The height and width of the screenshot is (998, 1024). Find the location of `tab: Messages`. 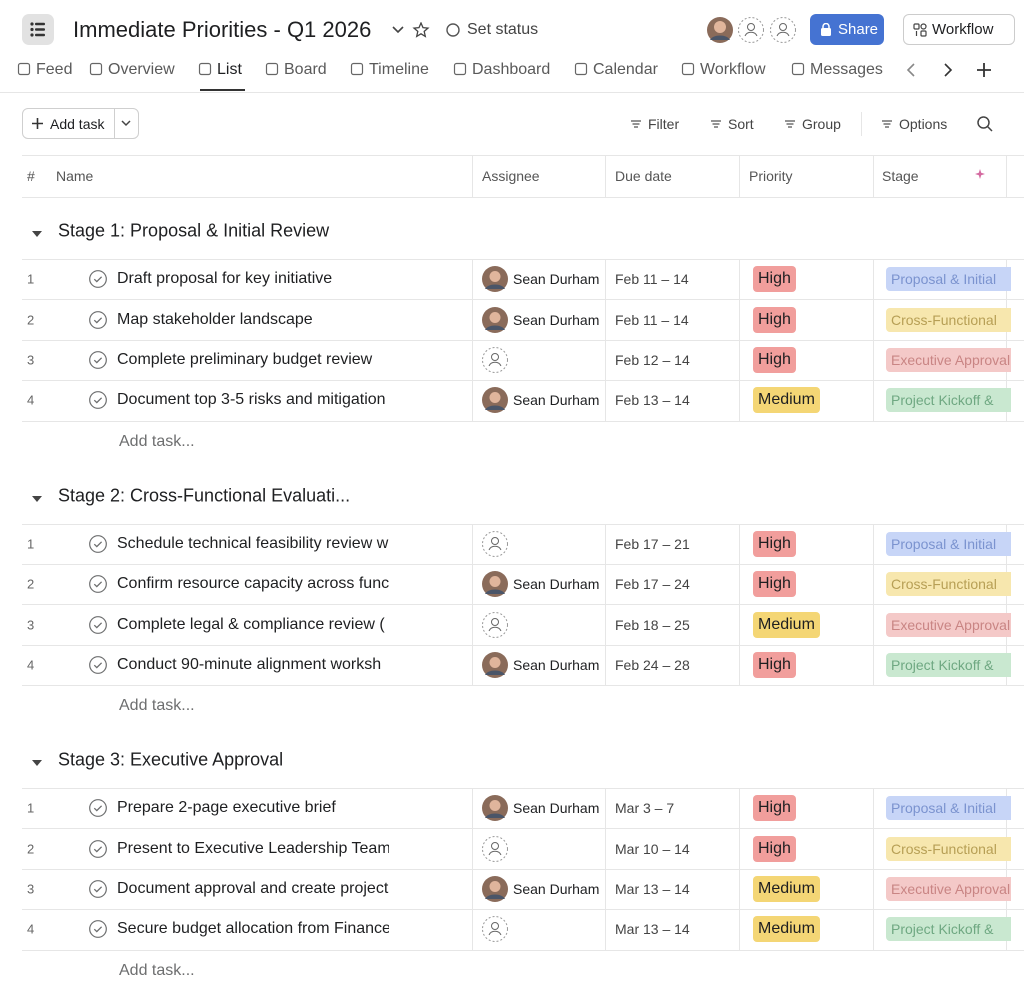

tab: Messages is located at coordinates (846, 69).